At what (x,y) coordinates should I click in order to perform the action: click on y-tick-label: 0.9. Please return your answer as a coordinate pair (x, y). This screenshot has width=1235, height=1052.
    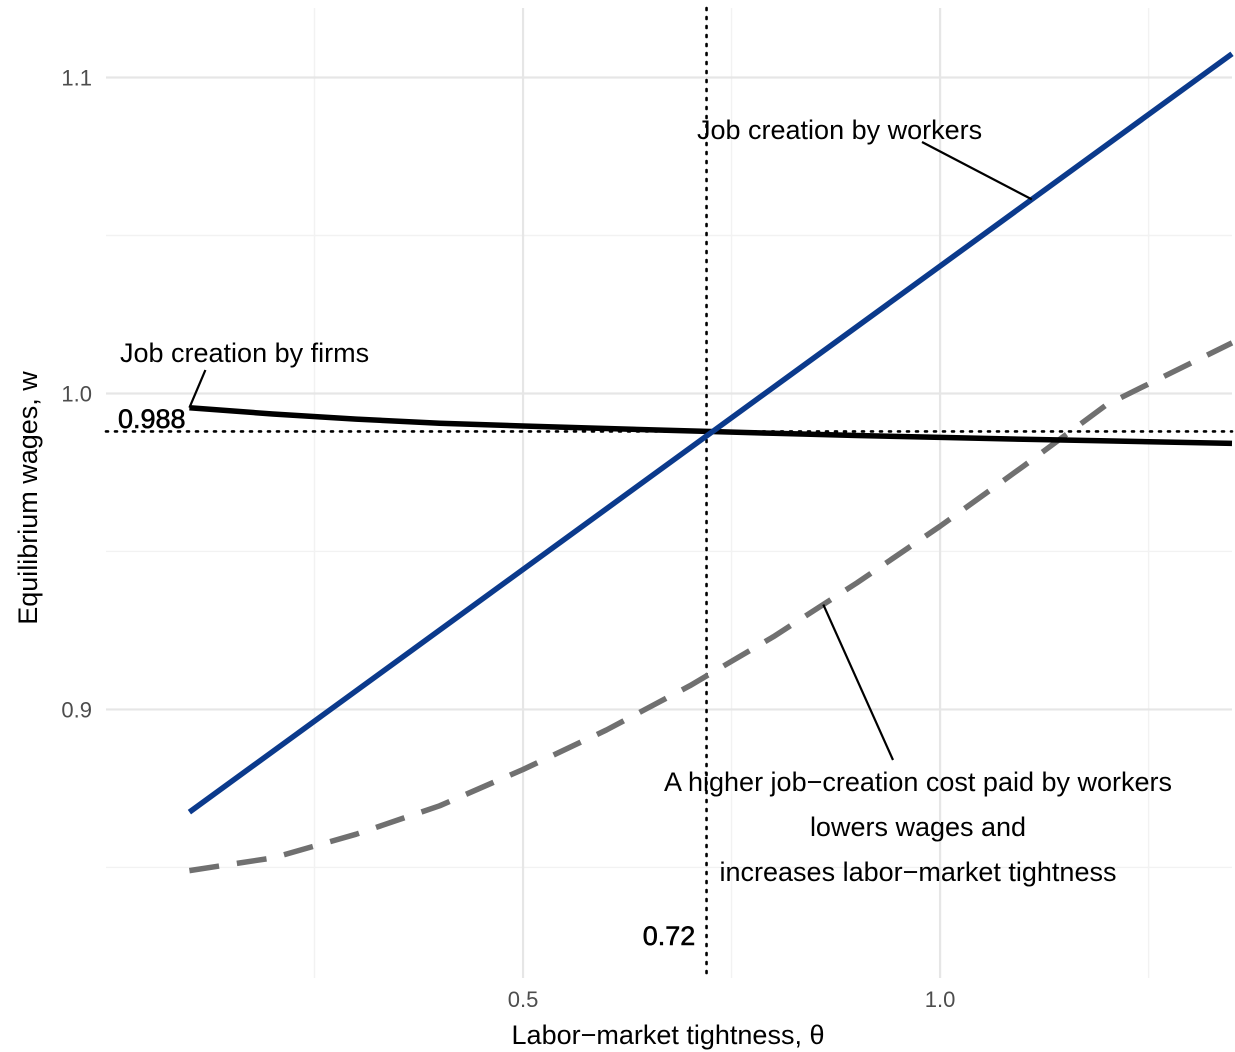
    Looking at the image, I should click on (76, 709).